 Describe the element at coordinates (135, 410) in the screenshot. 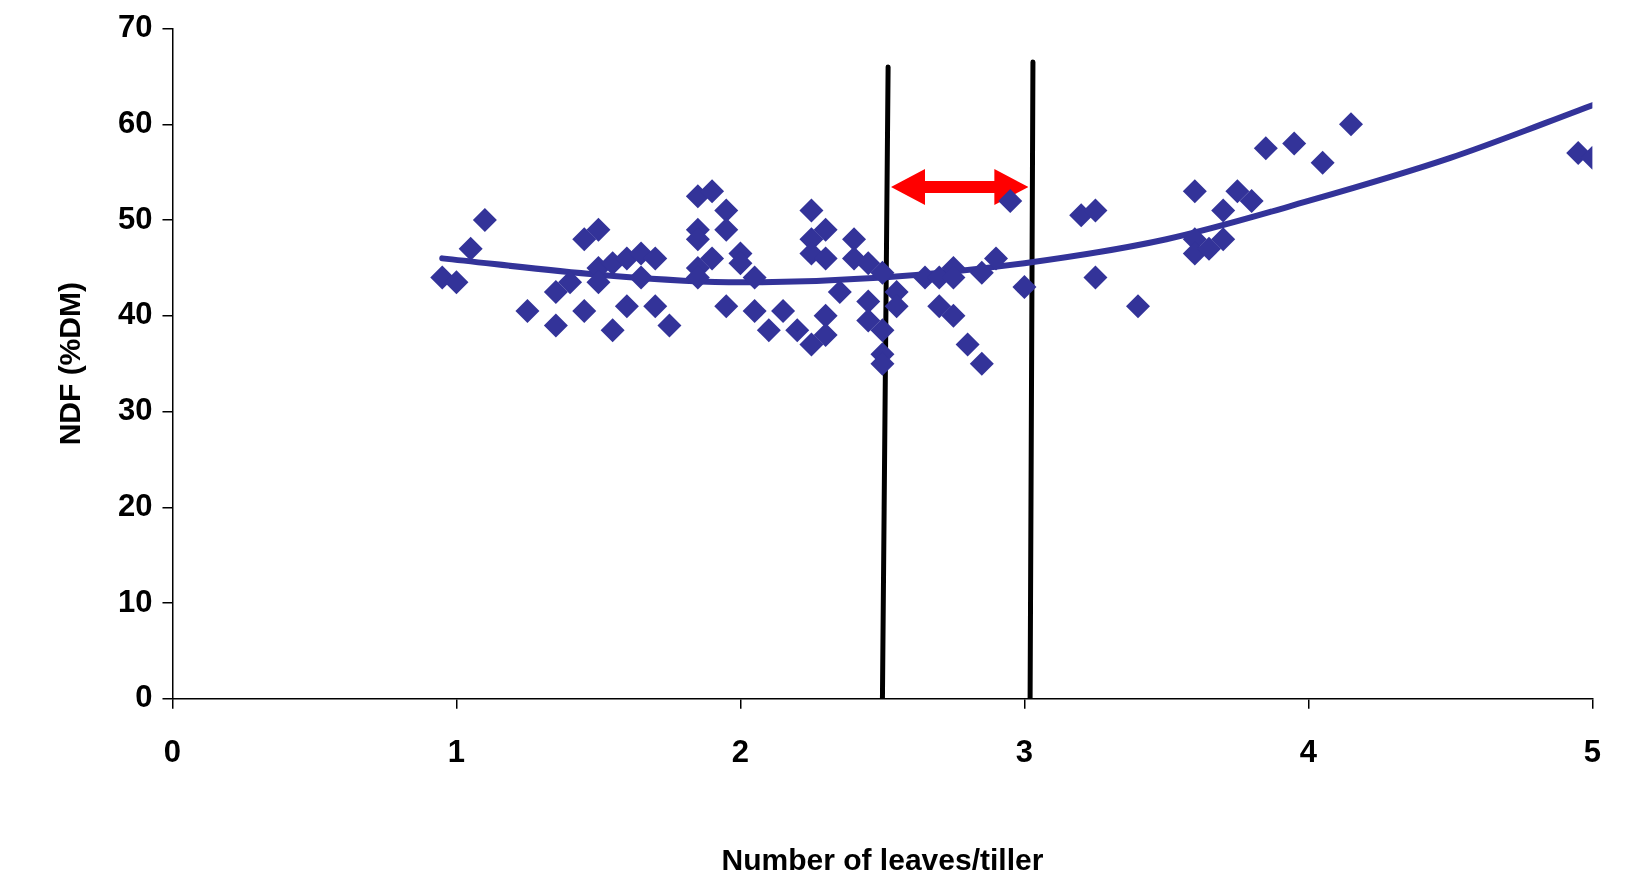

I see `y-tick-label: 30` at that location.